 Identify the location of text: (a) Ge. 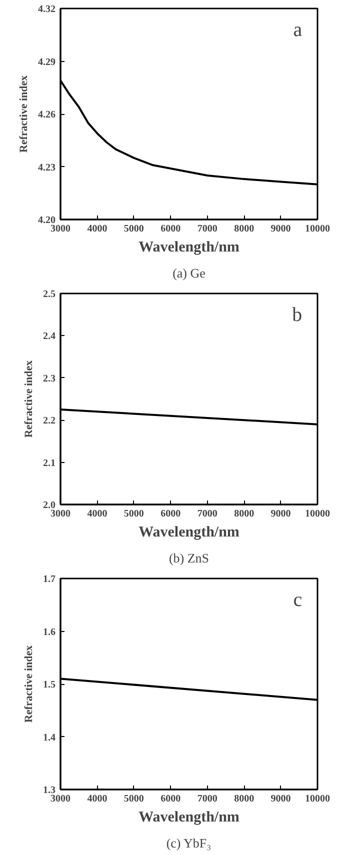
(189, 273).